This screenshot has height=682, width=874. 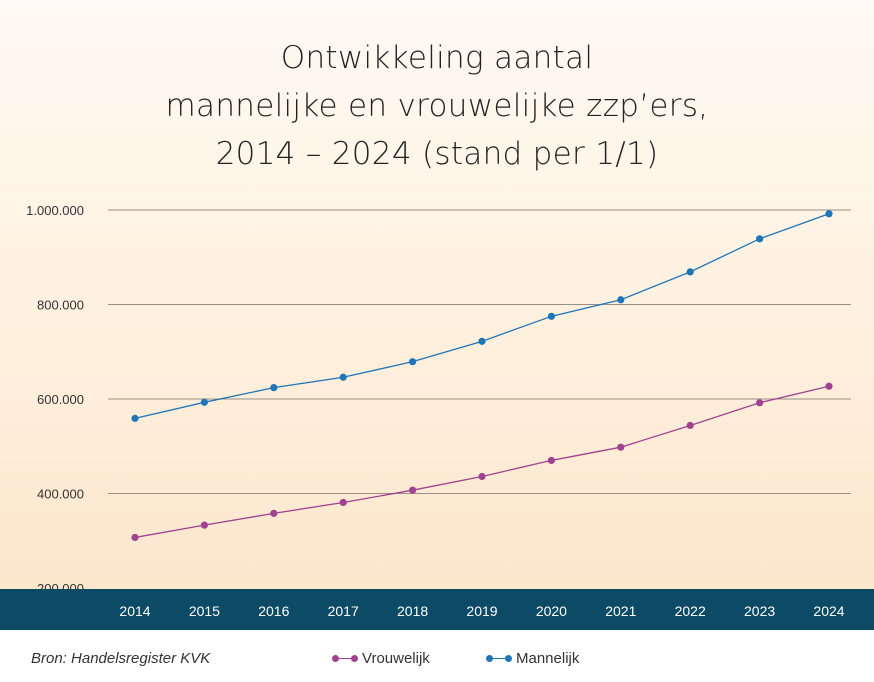 What do you see at coordinates (690, 611) in the screenshot?
I see `x-tick-label: 2022` at bounding box center [690, 611].